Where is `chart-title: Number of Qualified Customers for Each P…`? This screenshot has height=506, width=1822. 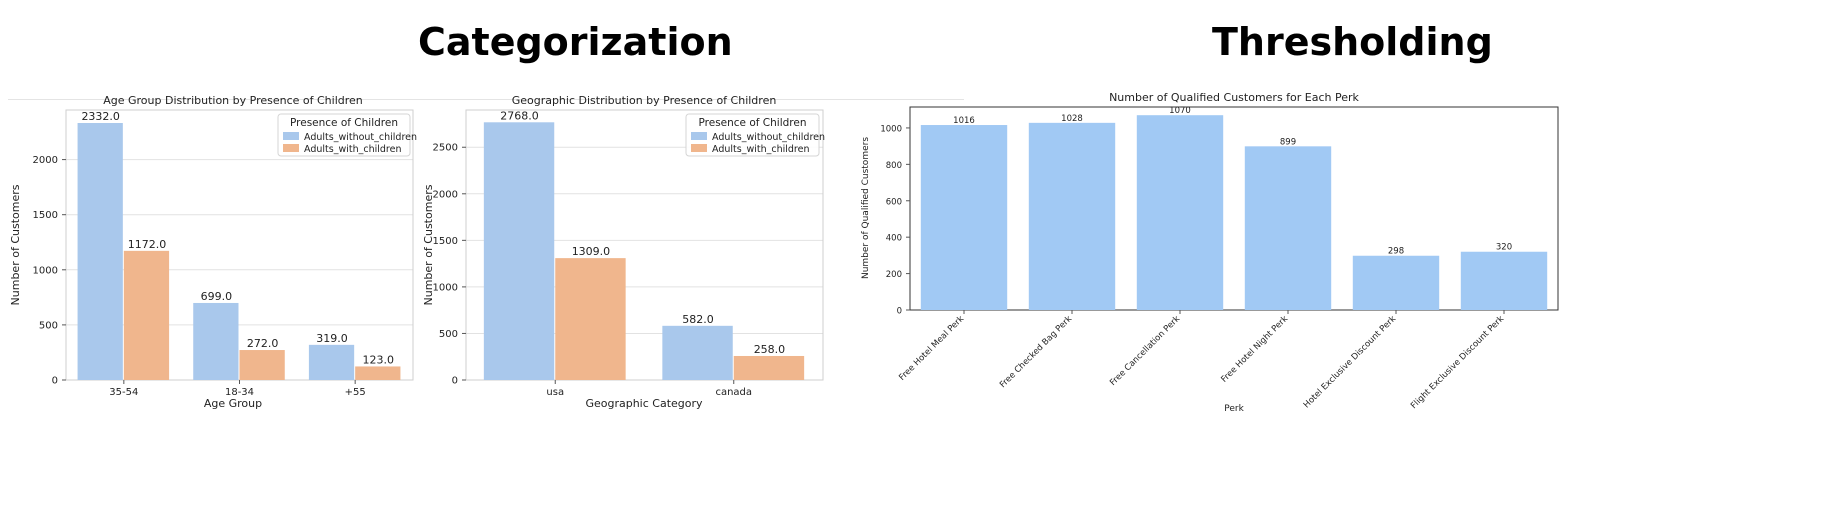
chart-title: Number of Qualified Customers for Each P… is located at coordinates (1234, 97).